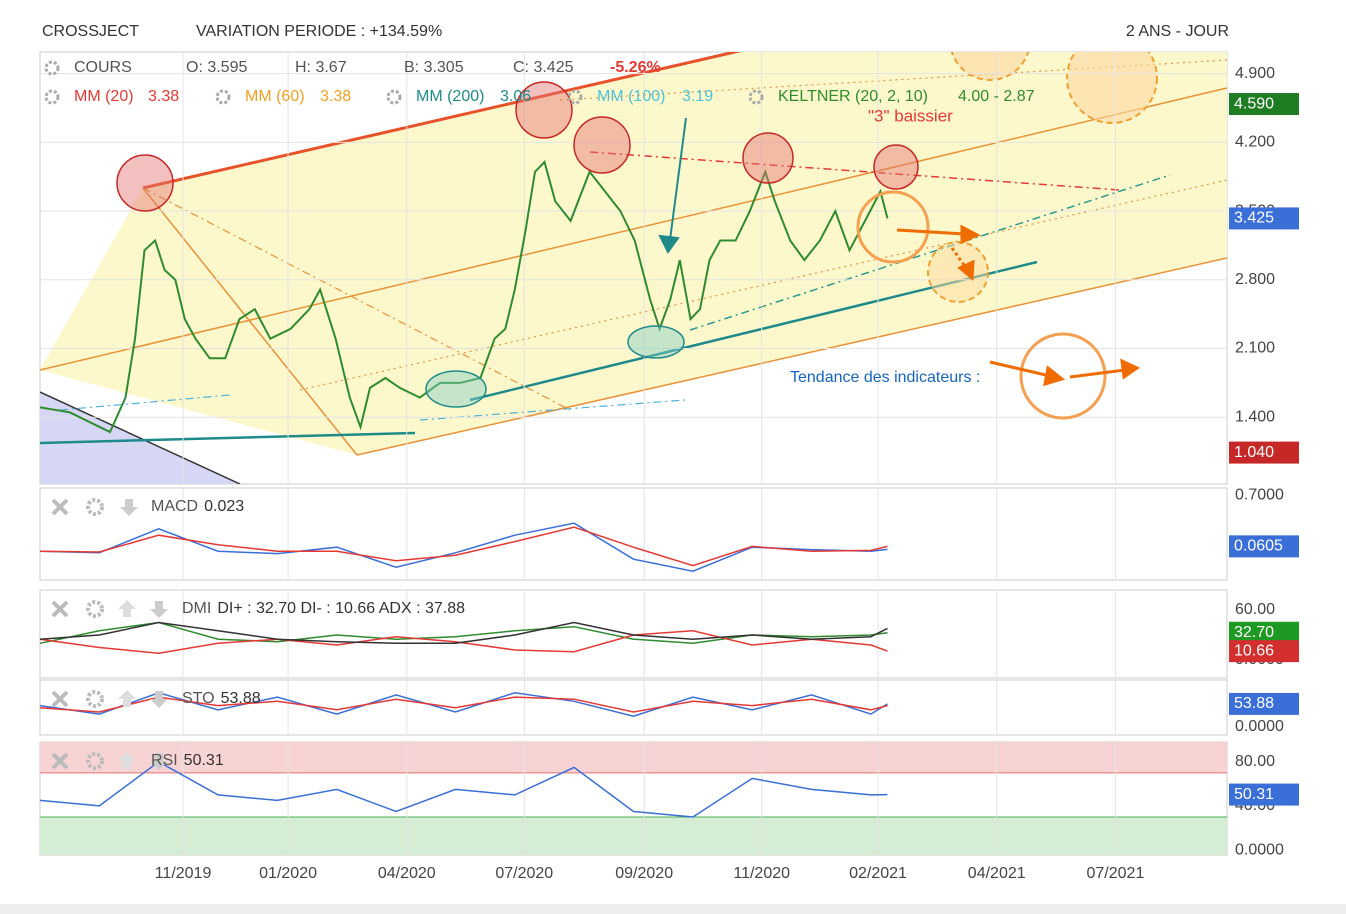  Describe the element at coordinates (1018, 305) in the screenshot. I see `arrows` at that location.